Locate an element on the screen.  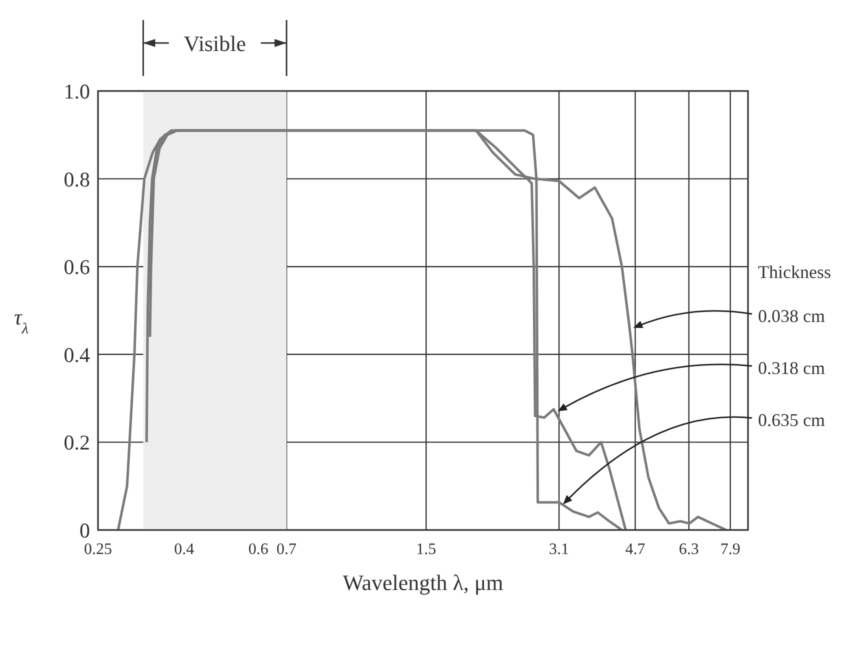
x-tick-label: 0.4 is located at coordinates (184, 549).